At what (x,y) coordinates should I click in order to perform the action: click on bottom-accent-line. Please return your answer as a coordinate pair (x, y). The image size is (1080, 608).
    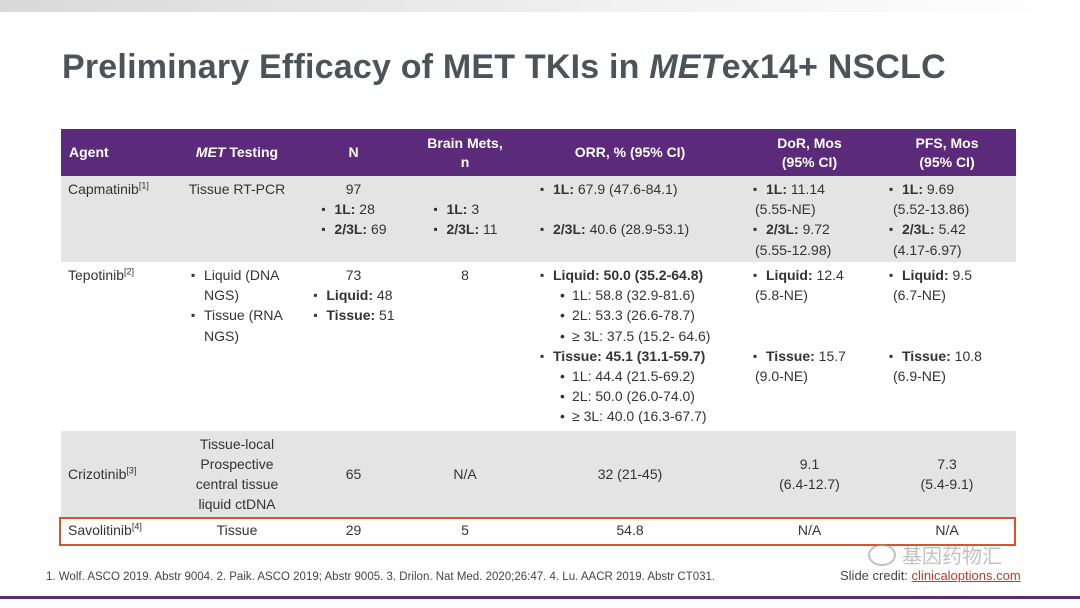
    Looking at the image, I should click on (540, 597).